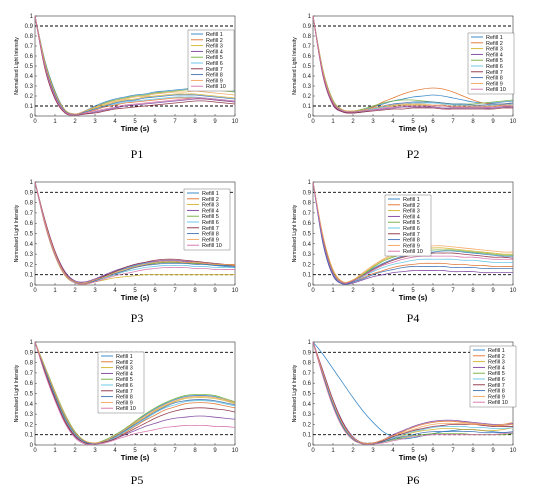  Describe the element at coordinates (137, 318) in the screenshot. I see `panel-caption-p3: P3` at that location.